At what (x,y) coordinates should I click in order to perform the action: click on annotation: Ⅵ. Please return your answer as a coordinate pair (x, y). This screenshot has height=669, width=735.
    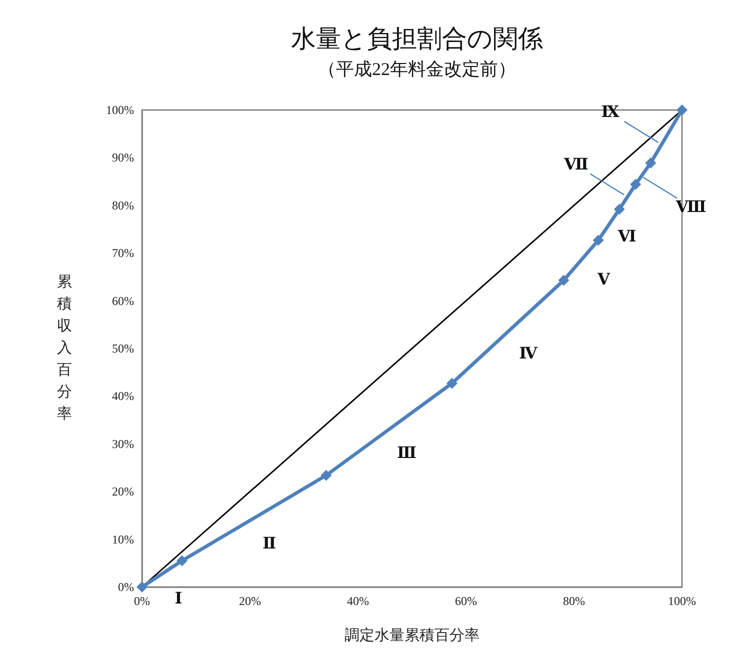
    Looking at the image, I should click on (626, 237).